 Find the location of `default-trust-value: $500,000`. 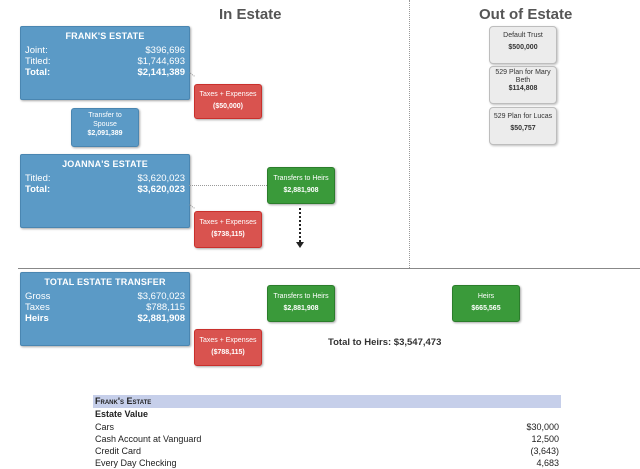

default-trust-value: $500,000 is located at coordinates (523, 47).